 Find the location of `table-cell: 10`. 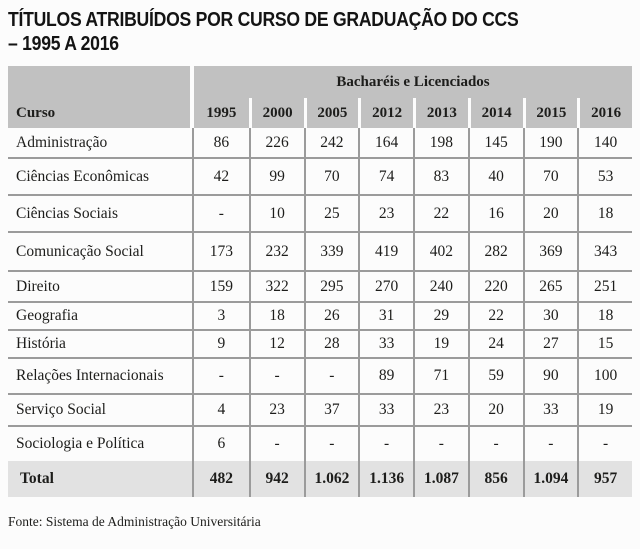

table-cell: 10 is located at coordinates (276, 213).